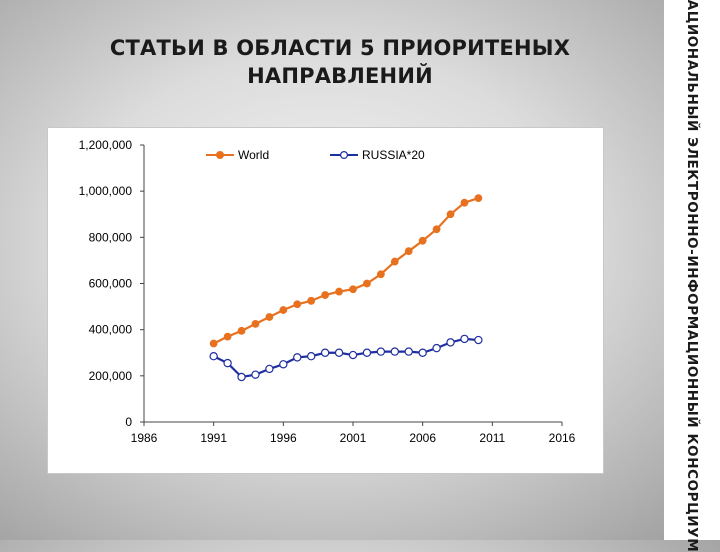 This screenshot has height=552, width=720. I want to click on x-tick-label: 1991, so click(213, 438).